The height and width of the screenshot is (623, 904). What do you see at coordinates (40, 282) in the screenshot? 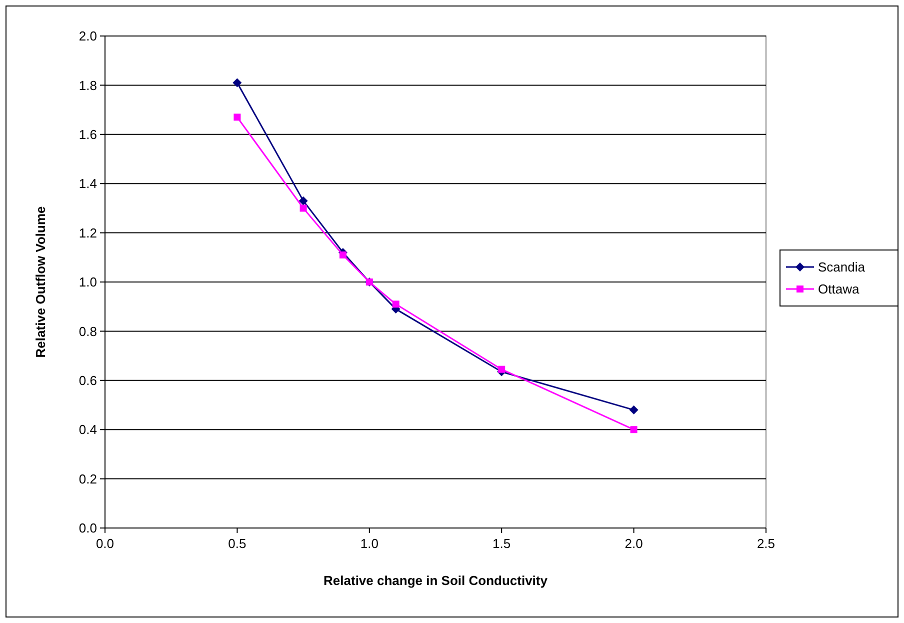
I see `y-axis-title: Relative Outflow Volume` at bounding box center [40, 282].